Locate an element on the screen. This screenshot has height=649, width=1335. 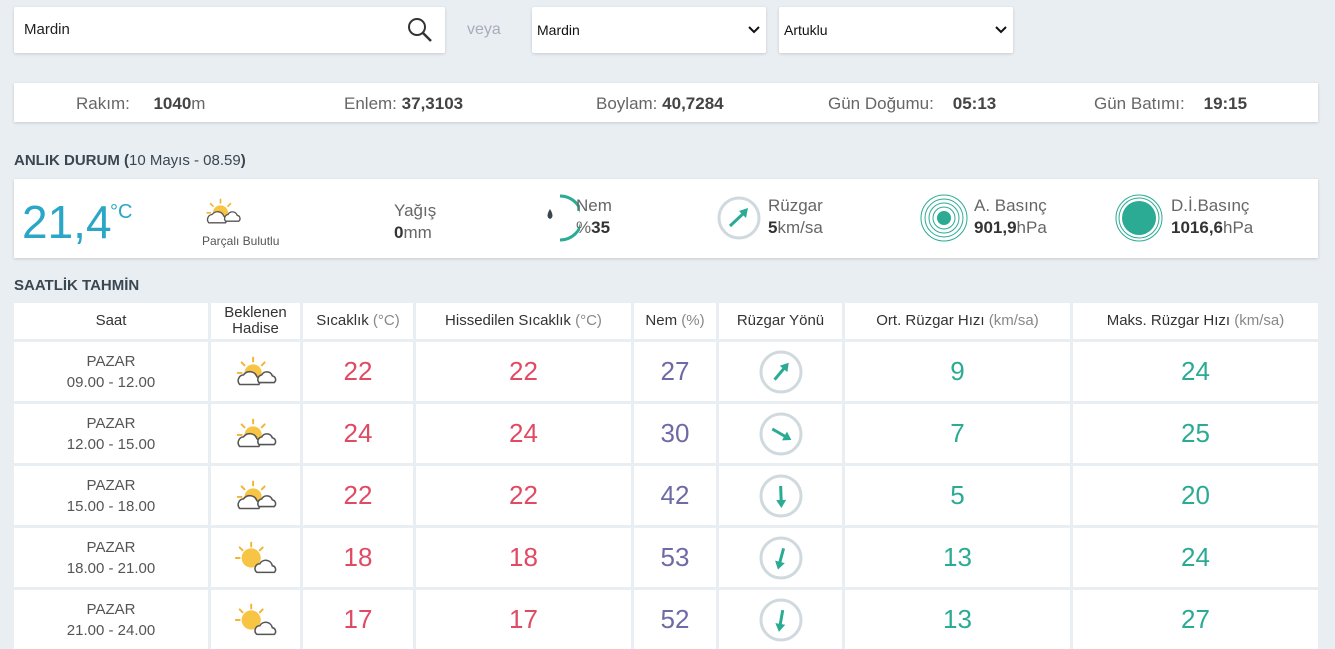
pressure: A. Basınç 901,9hPa is located at coordinates (1010, 216).